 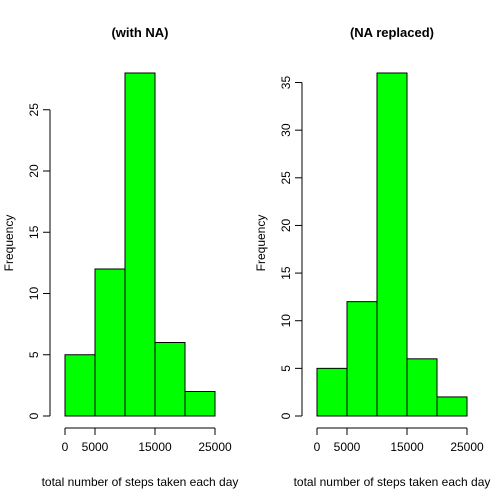 I want to click on chart-title: (NA replaced), so click(x=392, y=32).